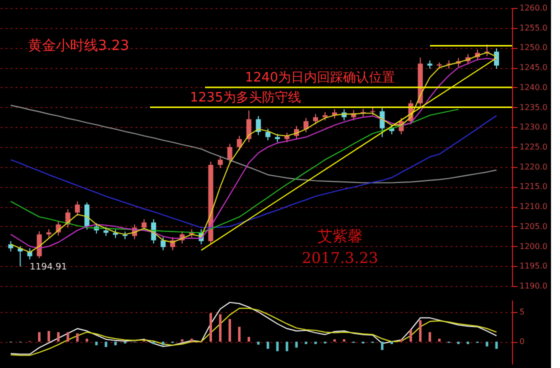  I want to click on y-tick-label: 1240.0, so click(534, 87).